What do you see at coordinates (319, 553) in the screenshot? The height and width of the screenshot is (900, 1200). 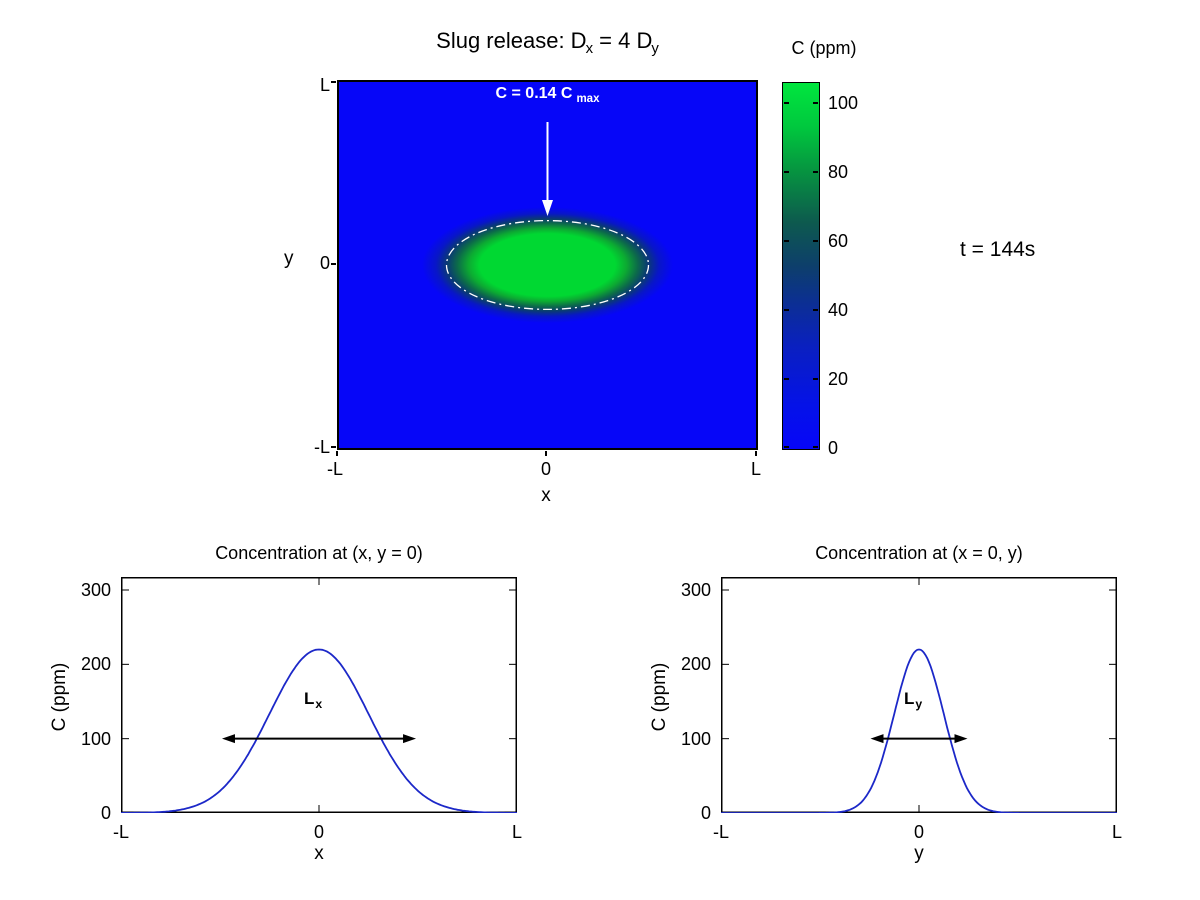 I see `plot-x-title: Concentration at (x, y = 0)` at bounding box center [319, 553].